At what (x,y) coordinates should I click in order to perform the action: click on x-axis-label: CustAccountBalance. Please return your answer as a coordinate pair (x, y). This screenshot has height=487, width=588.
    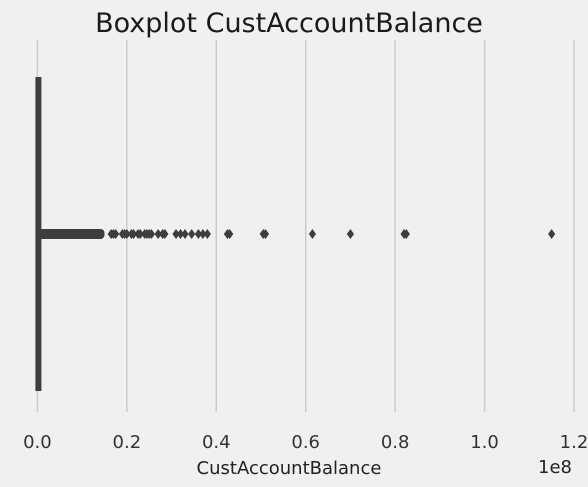
    Looking at the image, I should click on (289, 468).